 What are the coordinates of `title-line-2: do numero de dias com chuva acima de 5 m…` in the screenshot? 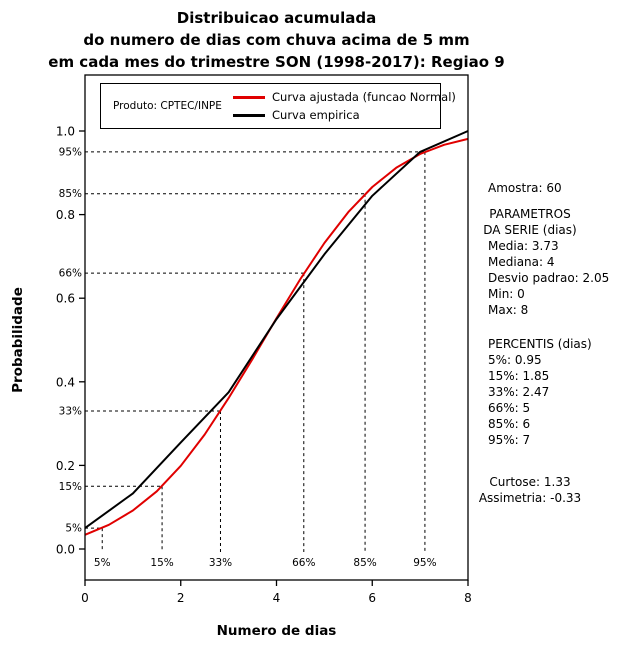 It's located at (276, 40).